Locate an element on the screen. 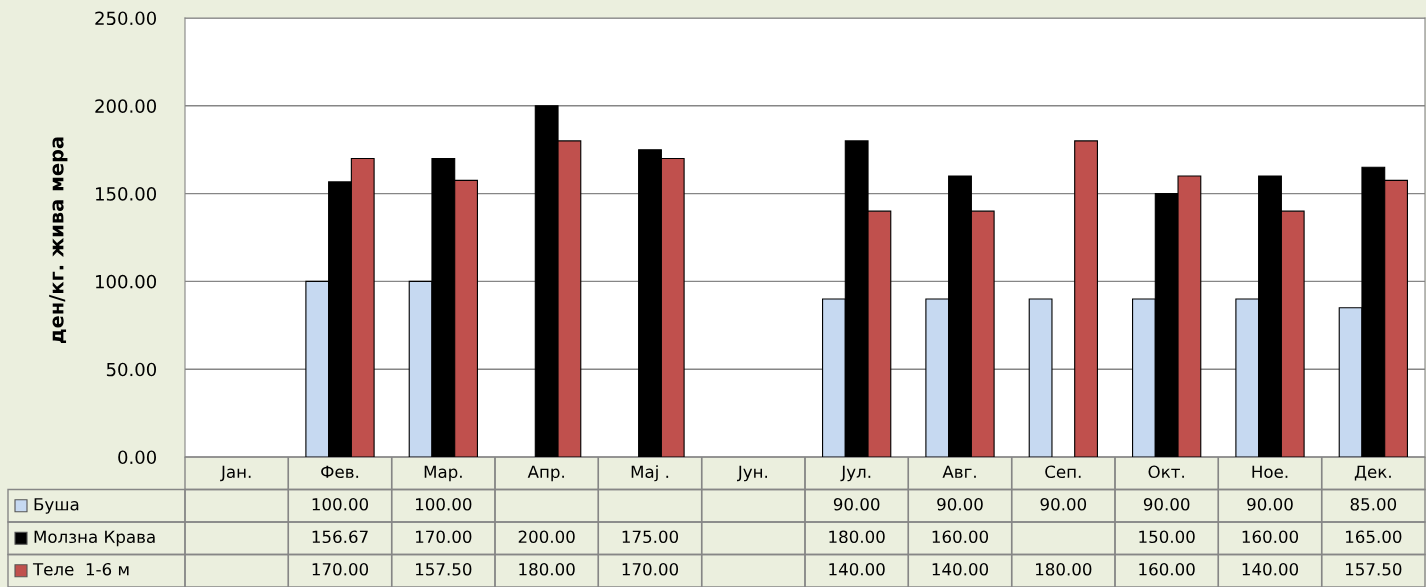 This screenshot has width=1426, height=587. x-tick-label: Јул. is located at coordinates (855, 473).